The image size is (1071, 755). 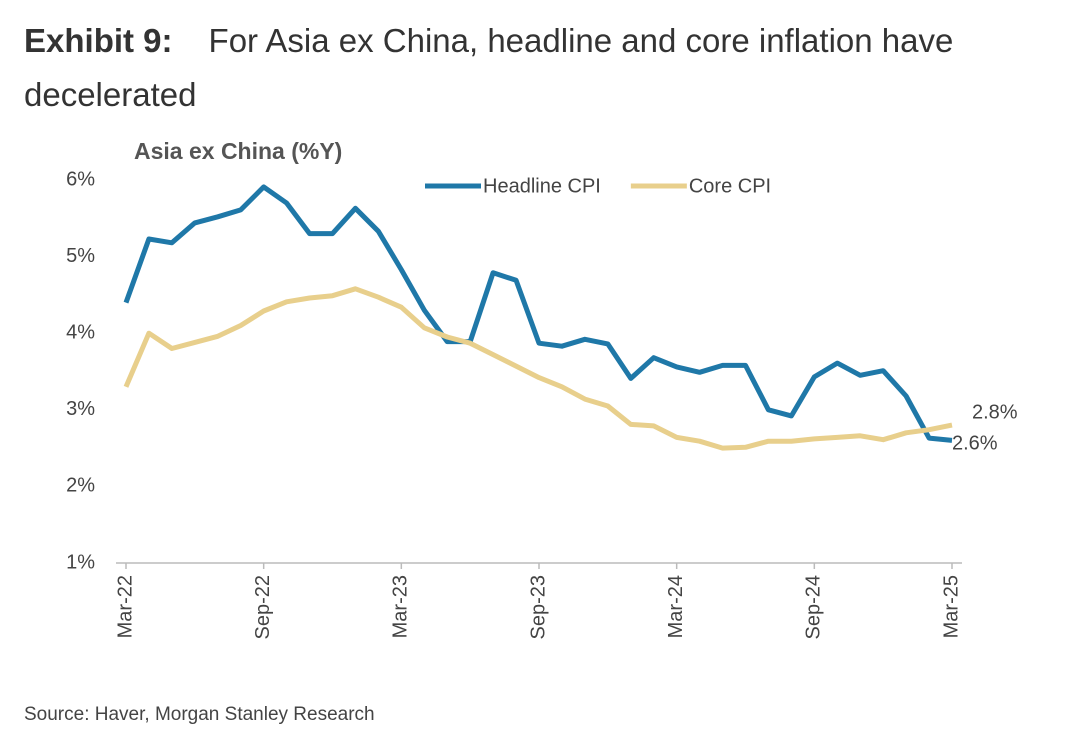 I want to click on y-tick-label: 5%, so click(x=80, y=256).